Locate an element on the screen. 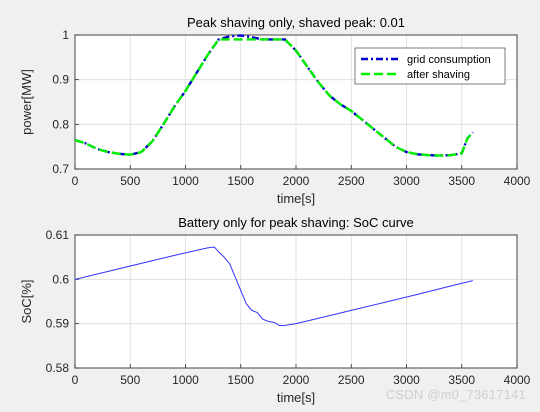 This screenshot has height=412, width=540. legend-label-2: after shaving is located at coordinates (438, 75).